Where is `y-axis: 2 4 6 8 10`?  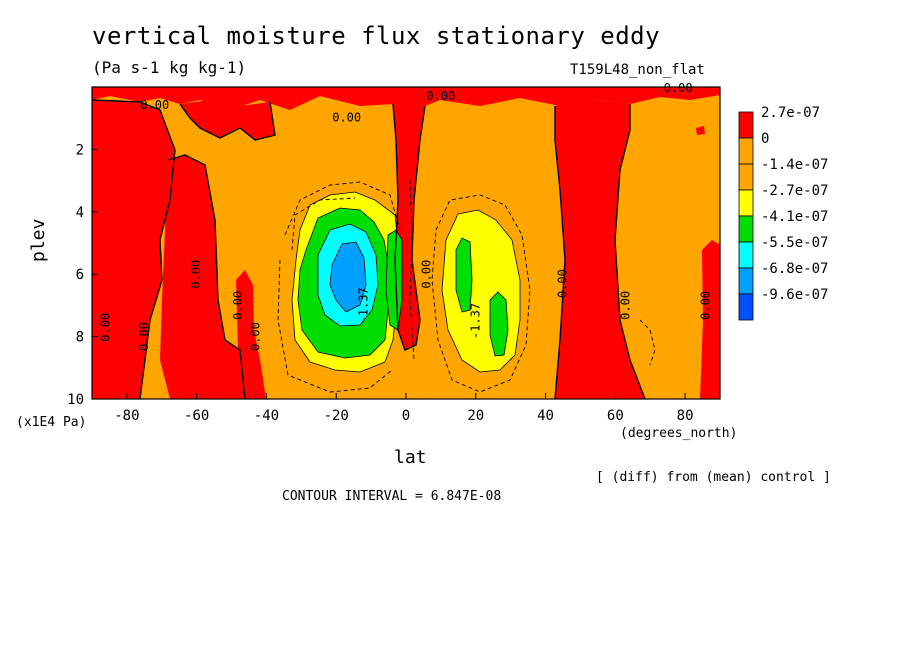
y-axis: 2 4 6 8 10 is located at coordinates (82, 275).